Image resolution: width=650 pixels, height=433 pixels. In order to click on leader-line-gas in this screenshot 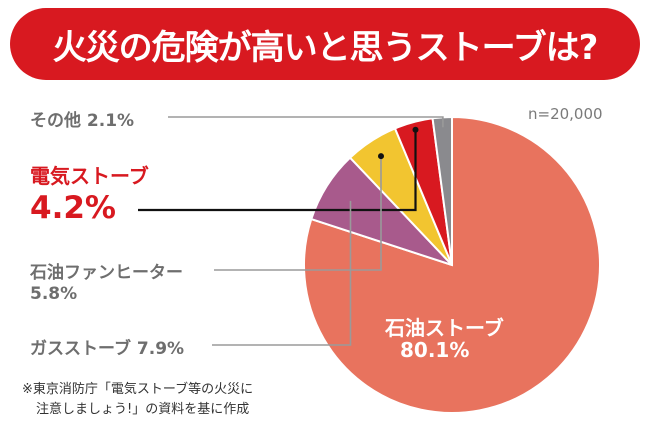, I will do `click(282, 273)`.